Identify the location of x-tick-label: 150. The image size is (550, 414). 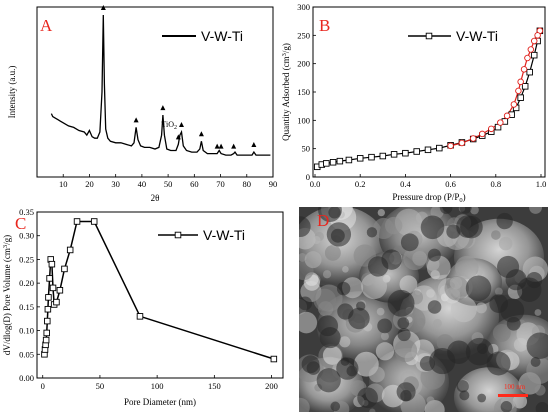
(214, 386).